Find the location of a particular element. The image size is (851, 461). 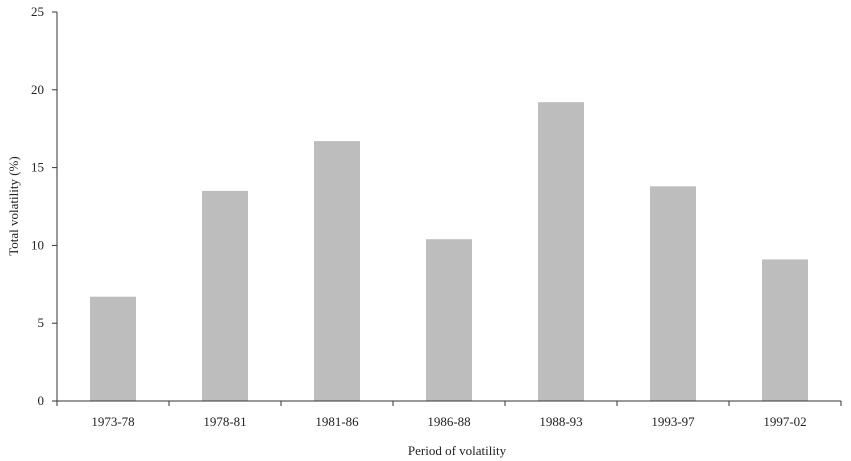

x-tick-label: 1997-02 is located at coordinates (784, 421).